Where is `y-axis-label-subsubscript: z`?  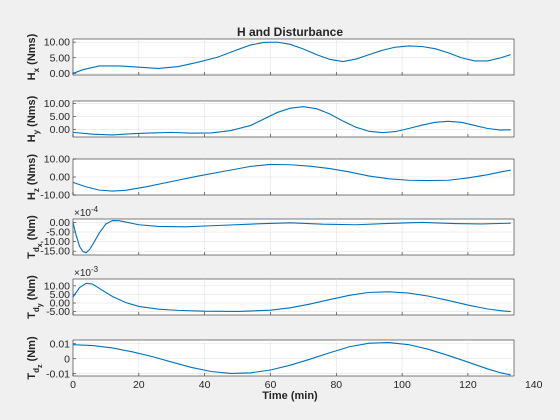
y-axis-label-subsubscript: z is located at coordinates (40, 366).